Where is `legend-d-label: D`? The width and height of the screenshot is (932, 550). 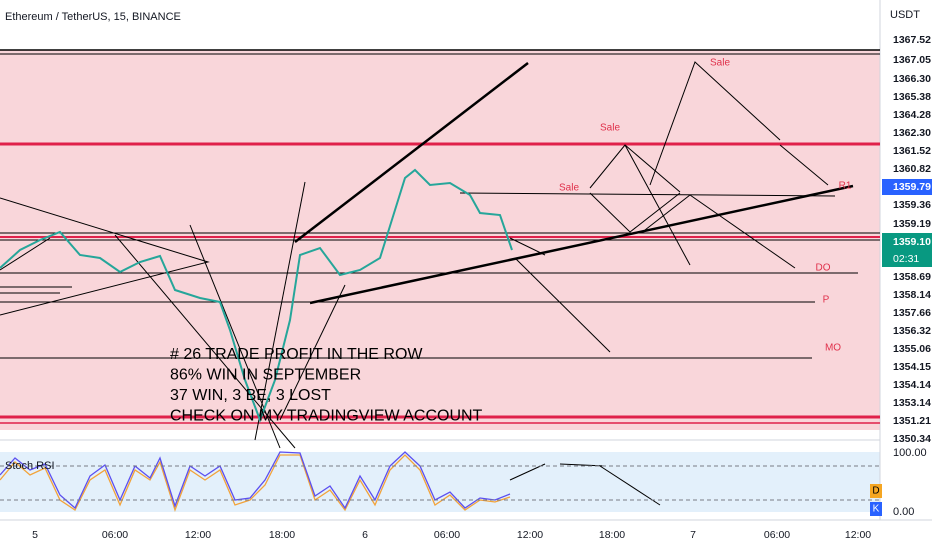 legend-d-label: D is located at coordinates (875, 491).